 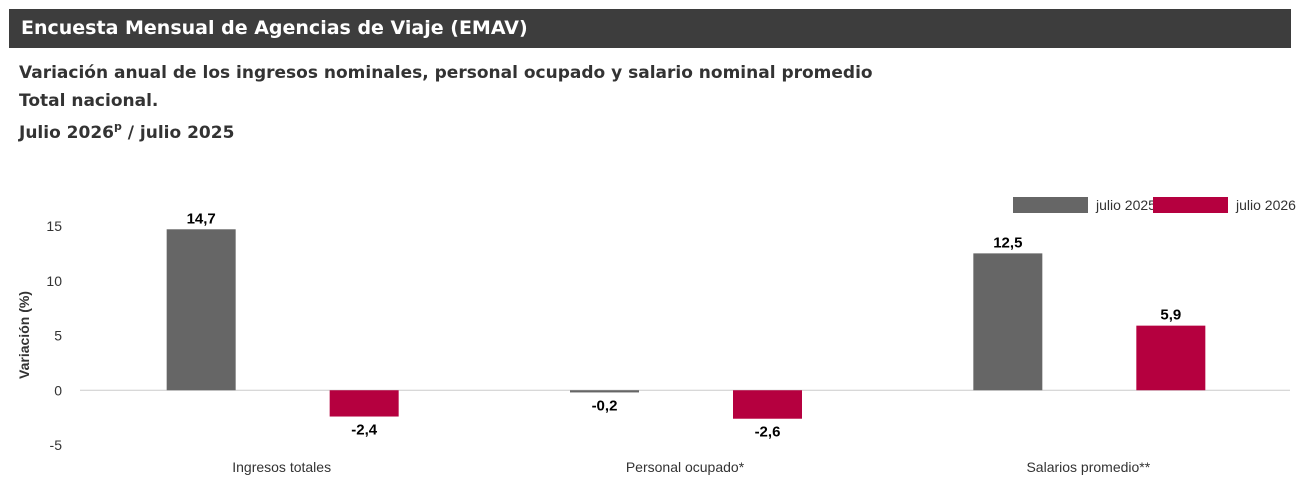 What do you see at coordinates (89, 101) in the screenshot?
I see `chart-subtitle-line-2: Total nacional.` at bounding box center [89, 101].